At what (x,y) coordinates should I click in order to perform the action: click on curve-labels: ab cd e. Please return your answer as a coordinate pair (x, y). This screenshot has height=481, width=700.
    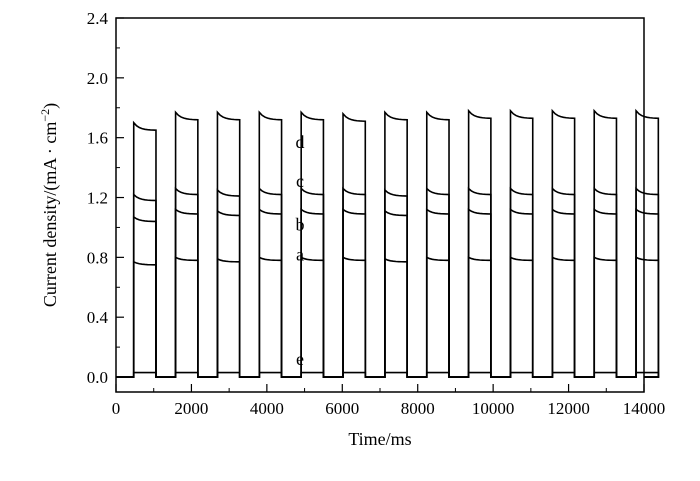
    Looking at the image, I should click on (300, 250).